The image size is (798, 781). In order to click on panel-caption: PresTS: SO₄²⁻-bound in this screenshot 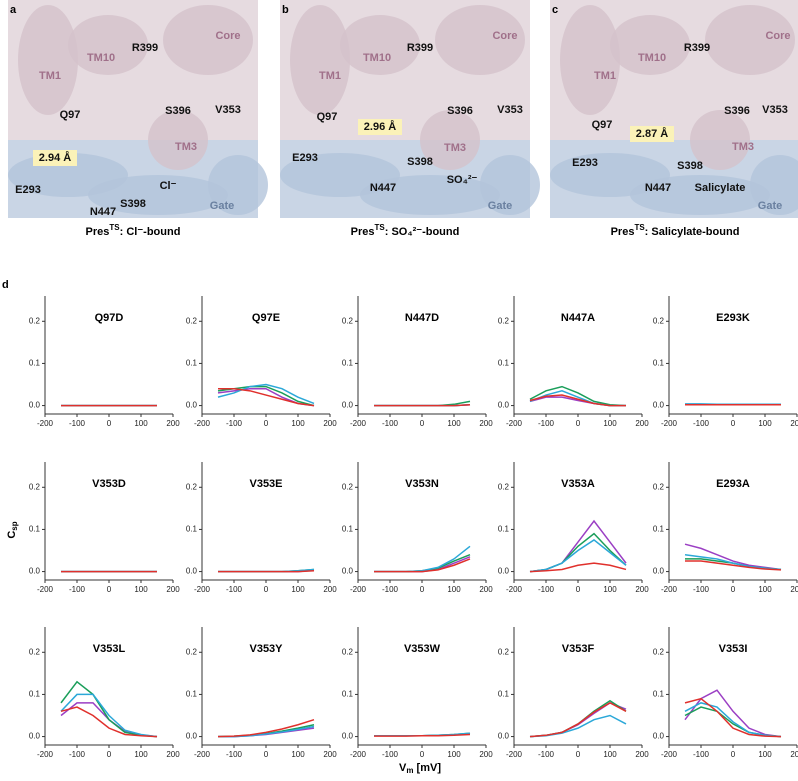, I will do `click(405, 230)`.